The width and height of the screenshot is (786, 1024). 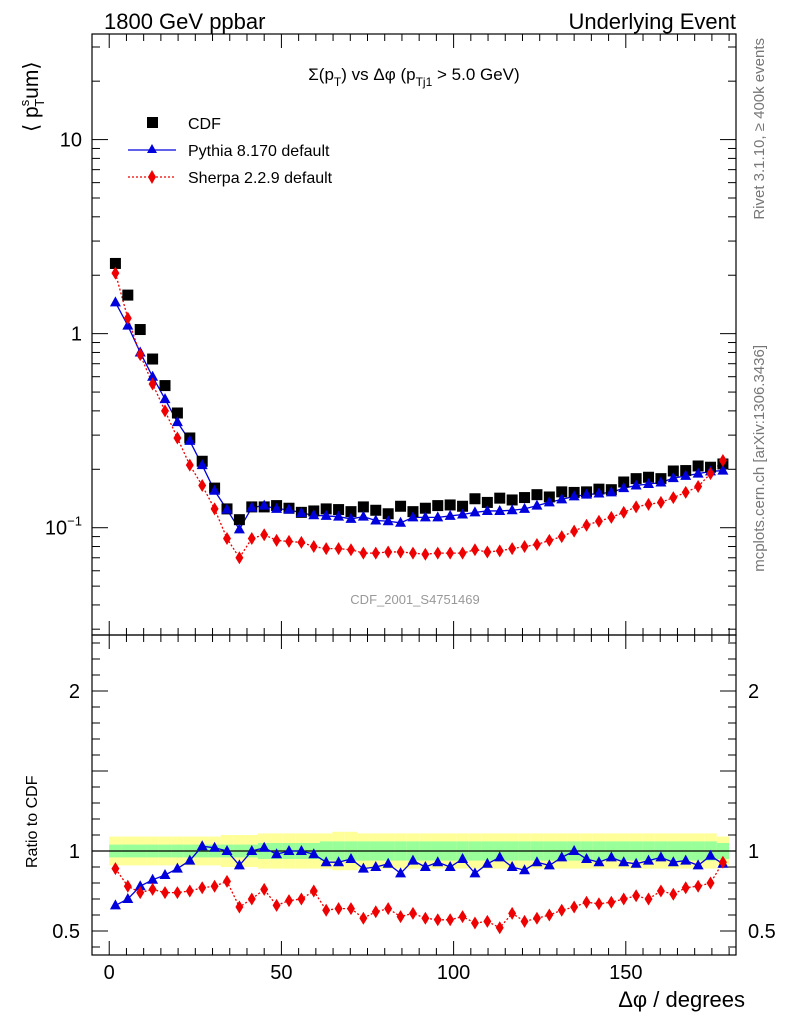 I want to click on legend-marker-cdf, so click(x=152, y=122).